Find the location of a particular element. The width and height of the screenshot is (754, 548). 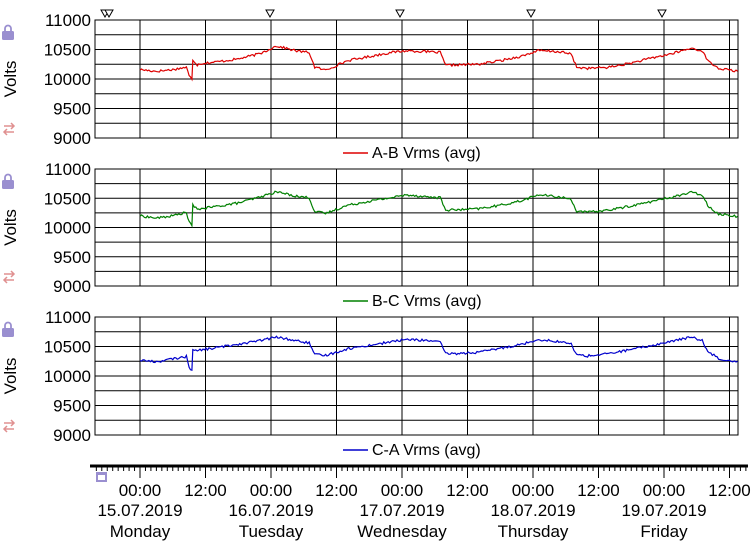

legend-label: A-B Vrms (avg) is located at coordinates (426, 153).